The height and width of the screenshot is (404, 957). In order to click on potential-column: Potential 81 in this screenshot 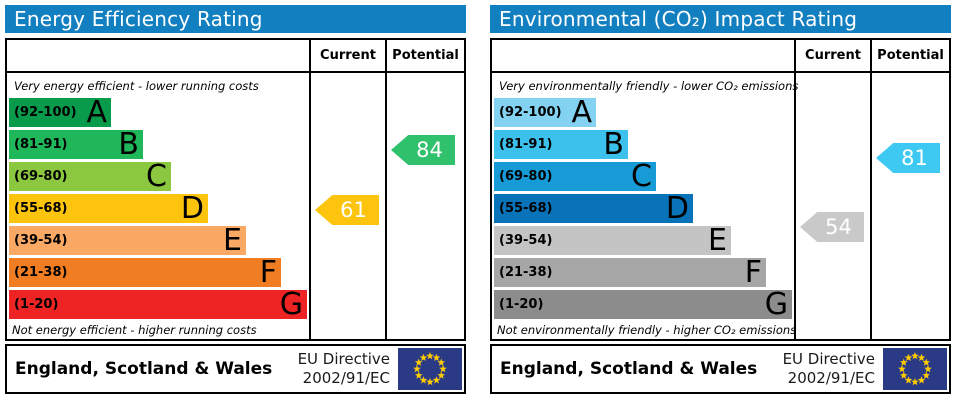, I will do `click(909, 189)`.